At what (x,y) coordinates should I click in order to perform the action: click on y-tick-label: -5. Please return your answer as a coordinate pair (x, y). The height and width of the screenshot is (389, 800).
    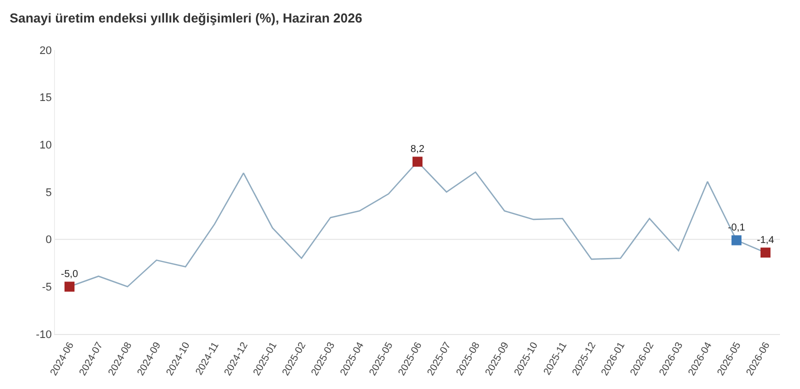
    Looking at the image, I should click on (47, 288).